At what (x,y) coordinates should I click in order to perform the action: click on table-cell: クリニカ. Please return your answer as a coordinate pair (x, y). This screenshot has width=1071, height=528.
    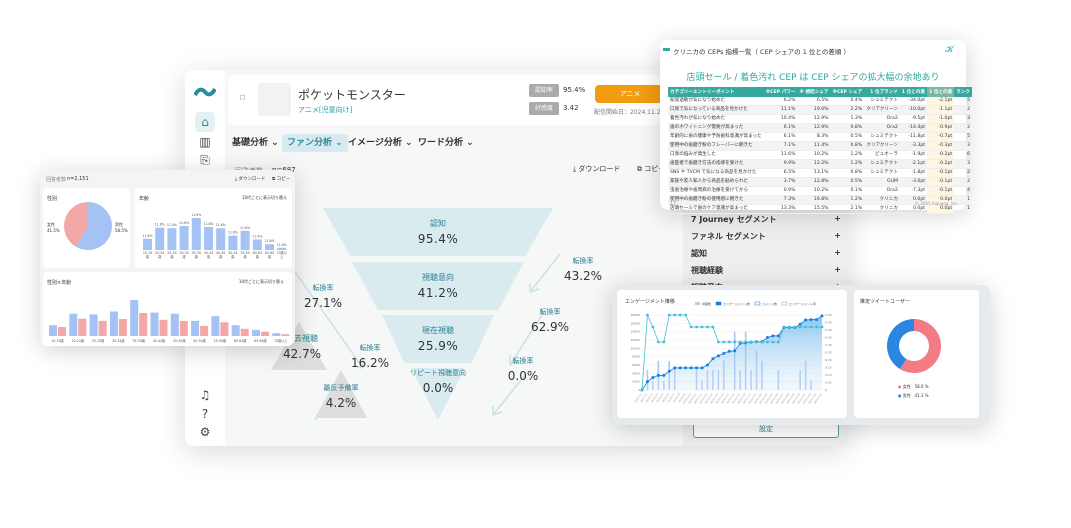
    Looking at the image, I should click on (882, 209).